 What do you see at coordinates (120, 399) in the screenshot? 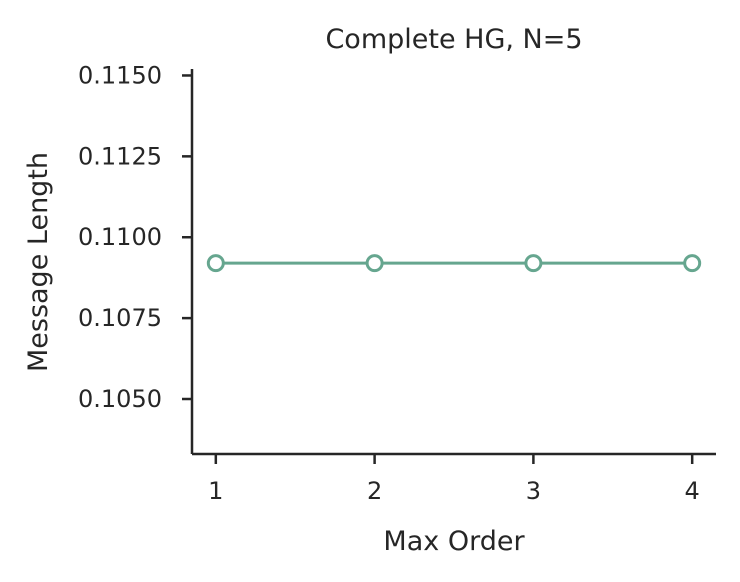
I see `y-tick-label: 0.1050` at bounding box center [120, 399].